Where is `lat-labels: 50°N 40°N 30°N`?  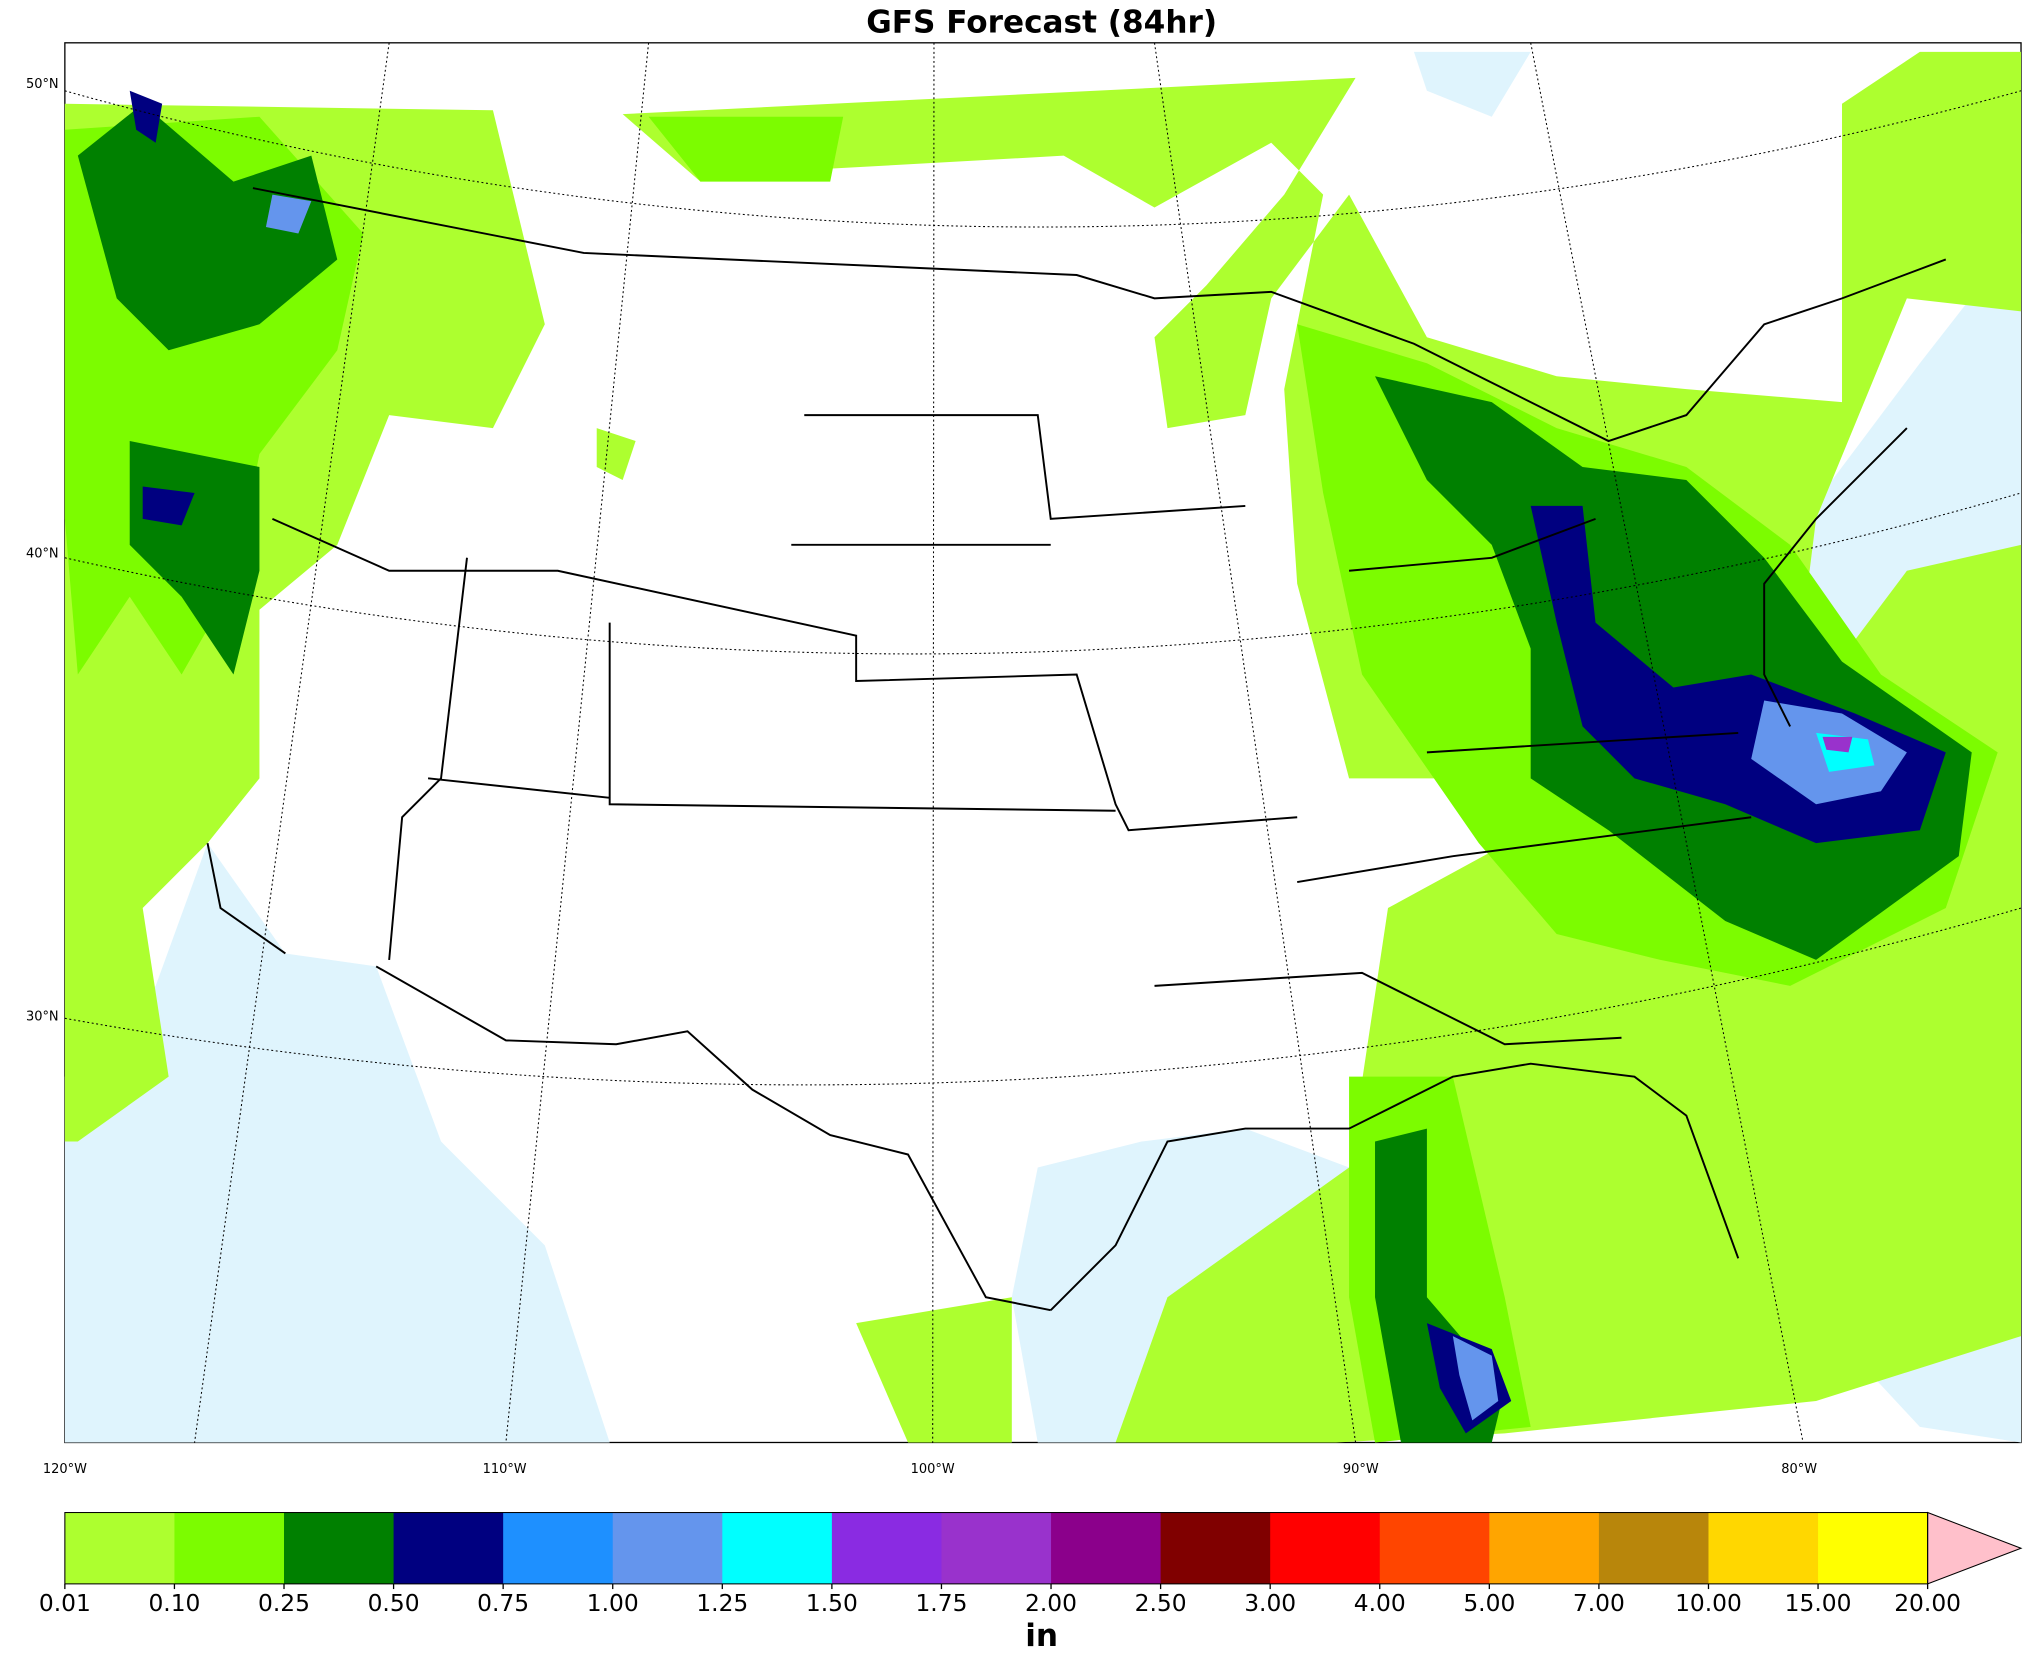
lat-labels: 50°N 40°N 30°N is located at coordinates (42, 551).